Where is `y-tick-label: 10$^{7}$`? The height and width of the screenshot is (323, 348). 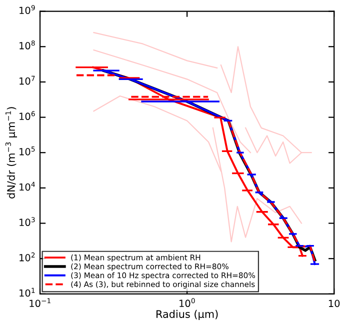
y-tick-label: 10$^{7}$ is located at coordinates (27, 80).